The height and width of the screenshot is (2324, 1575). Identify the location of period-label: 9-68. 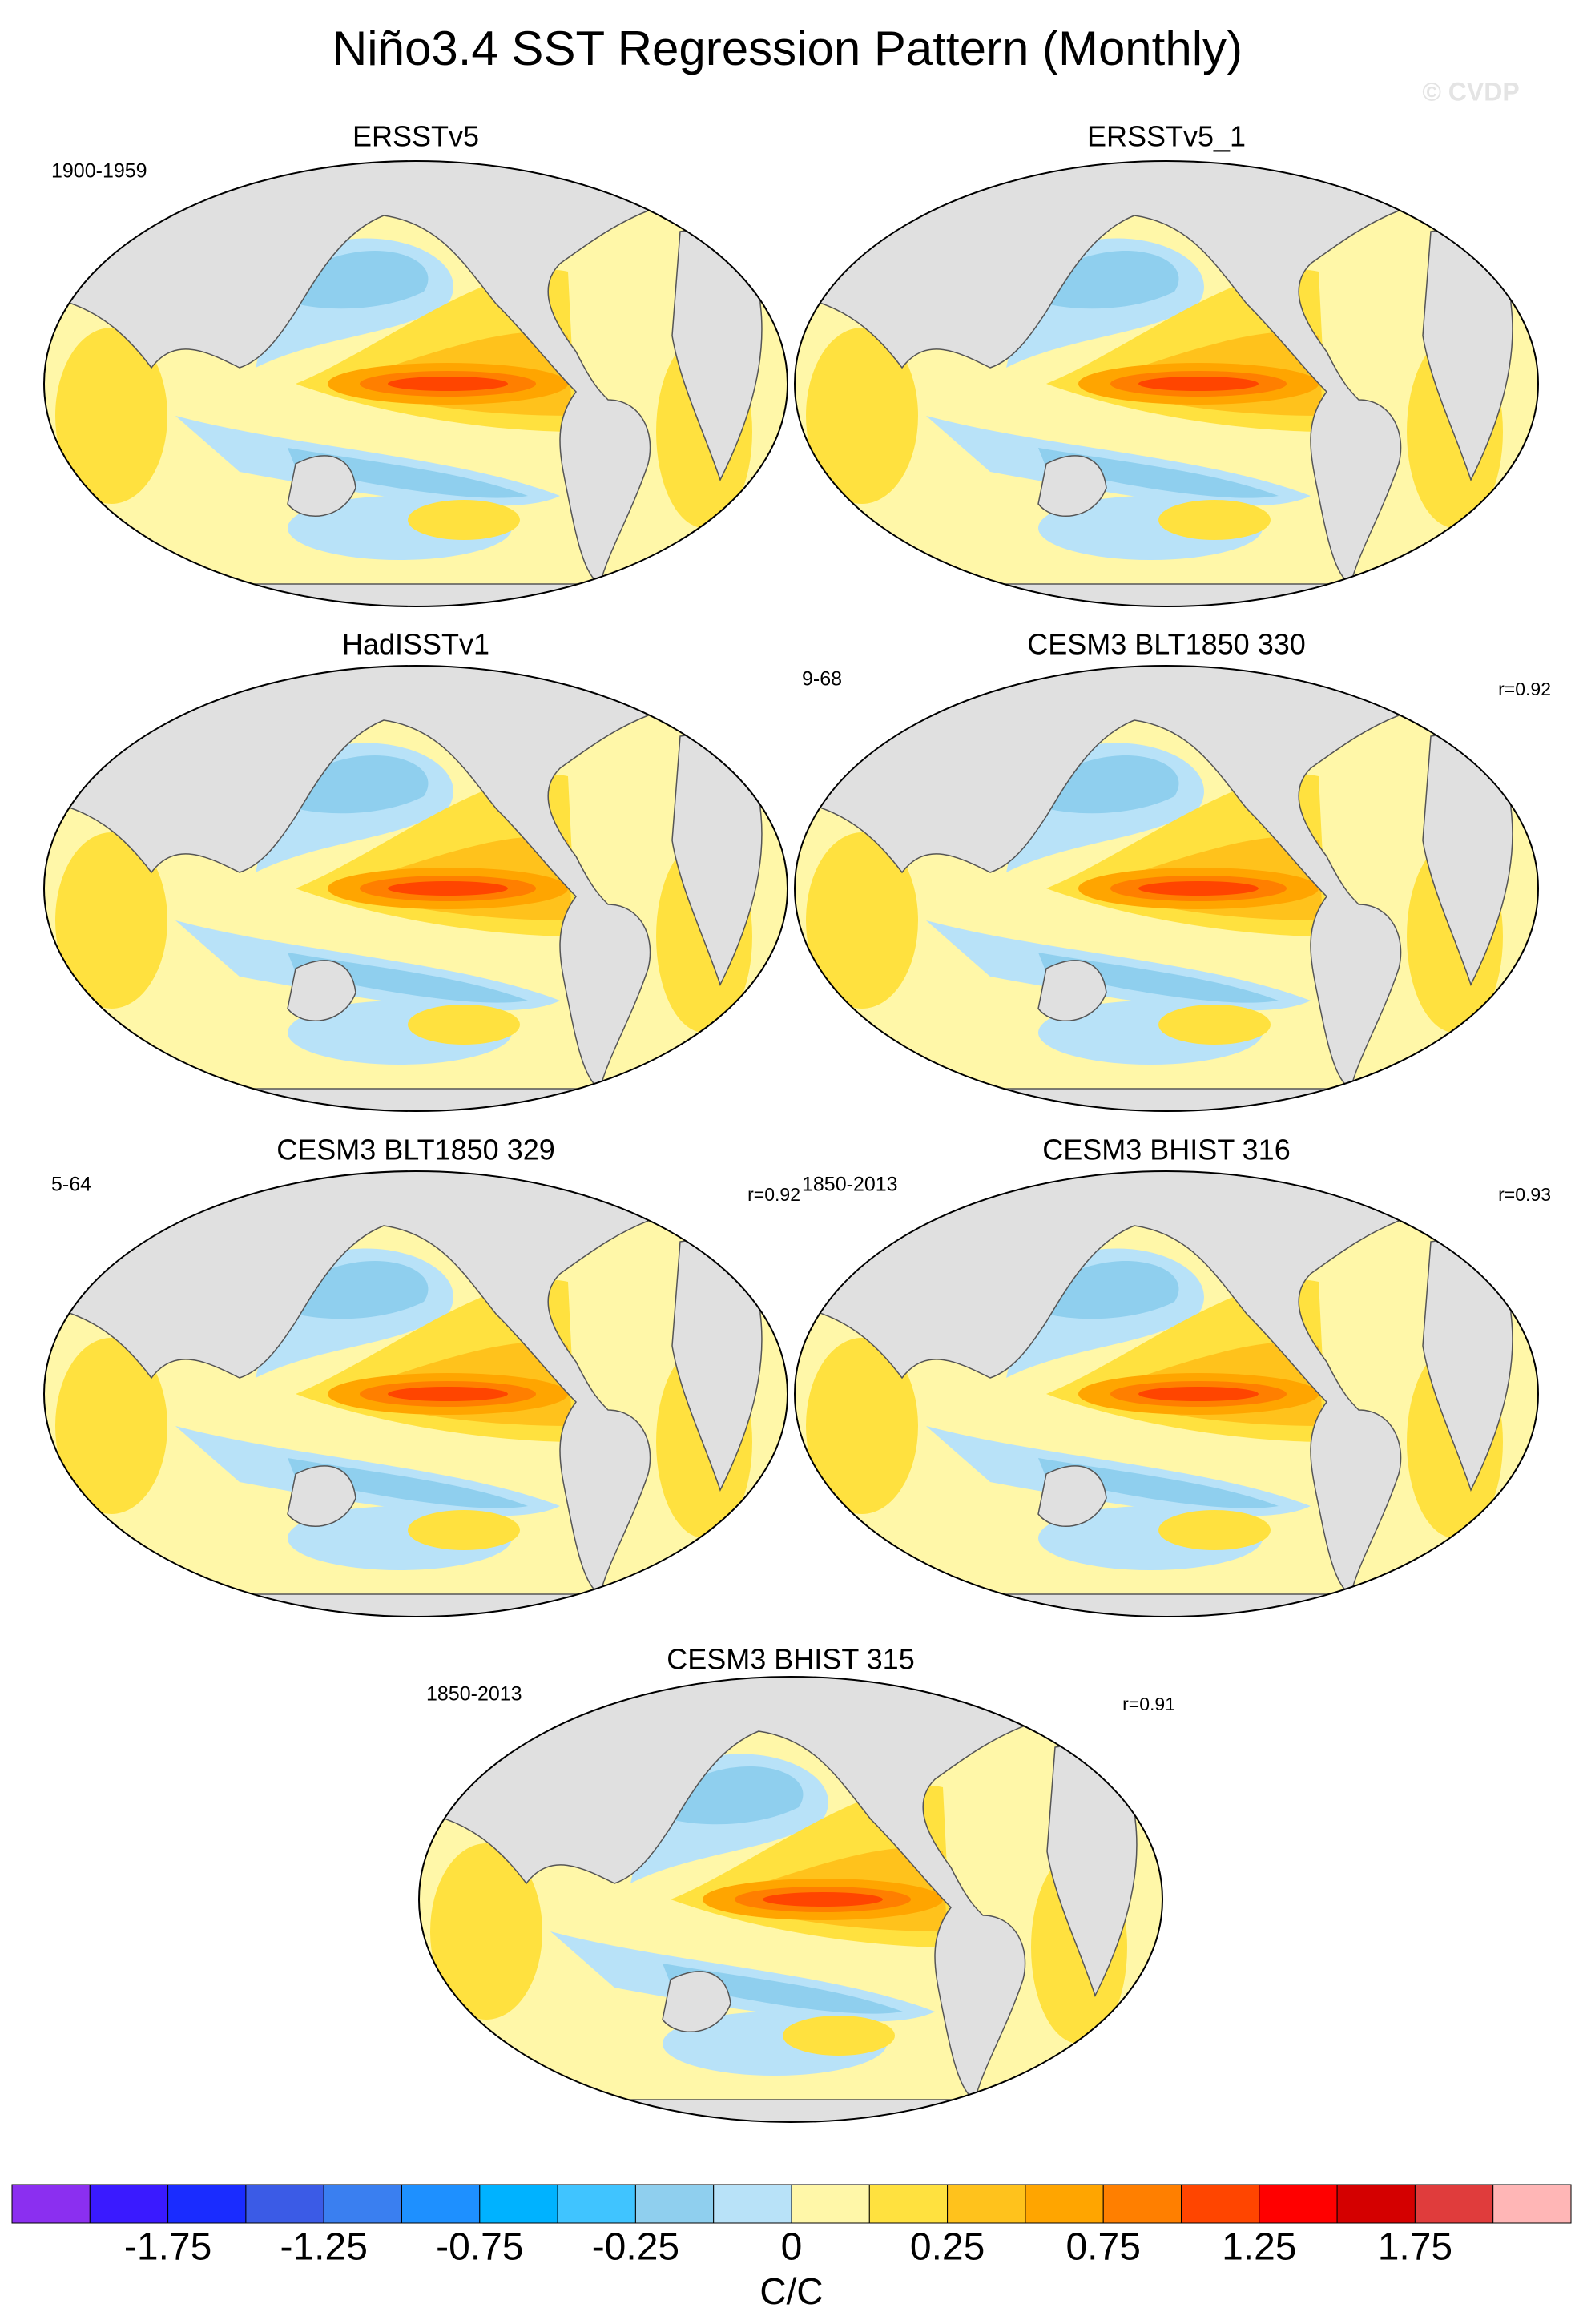
(822, 679).